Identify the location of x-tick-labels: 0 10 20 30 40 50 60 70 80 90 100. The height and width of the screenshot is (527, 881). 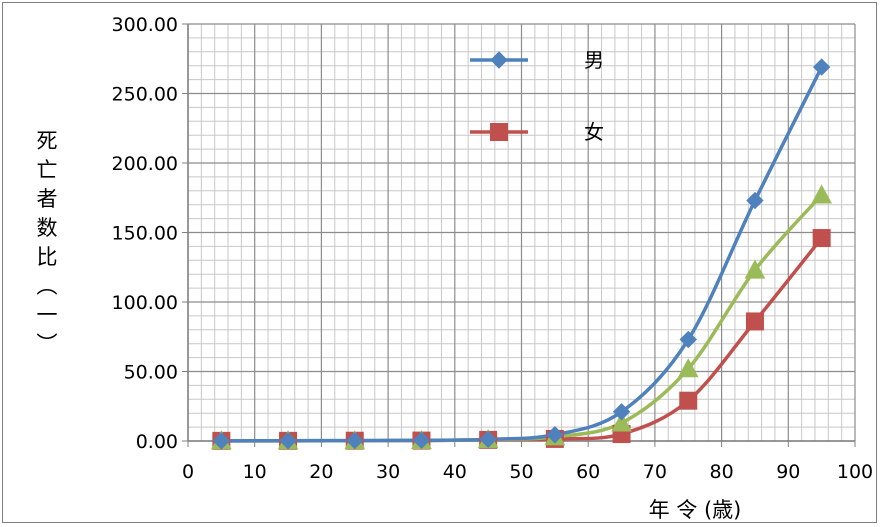
(527, 472).